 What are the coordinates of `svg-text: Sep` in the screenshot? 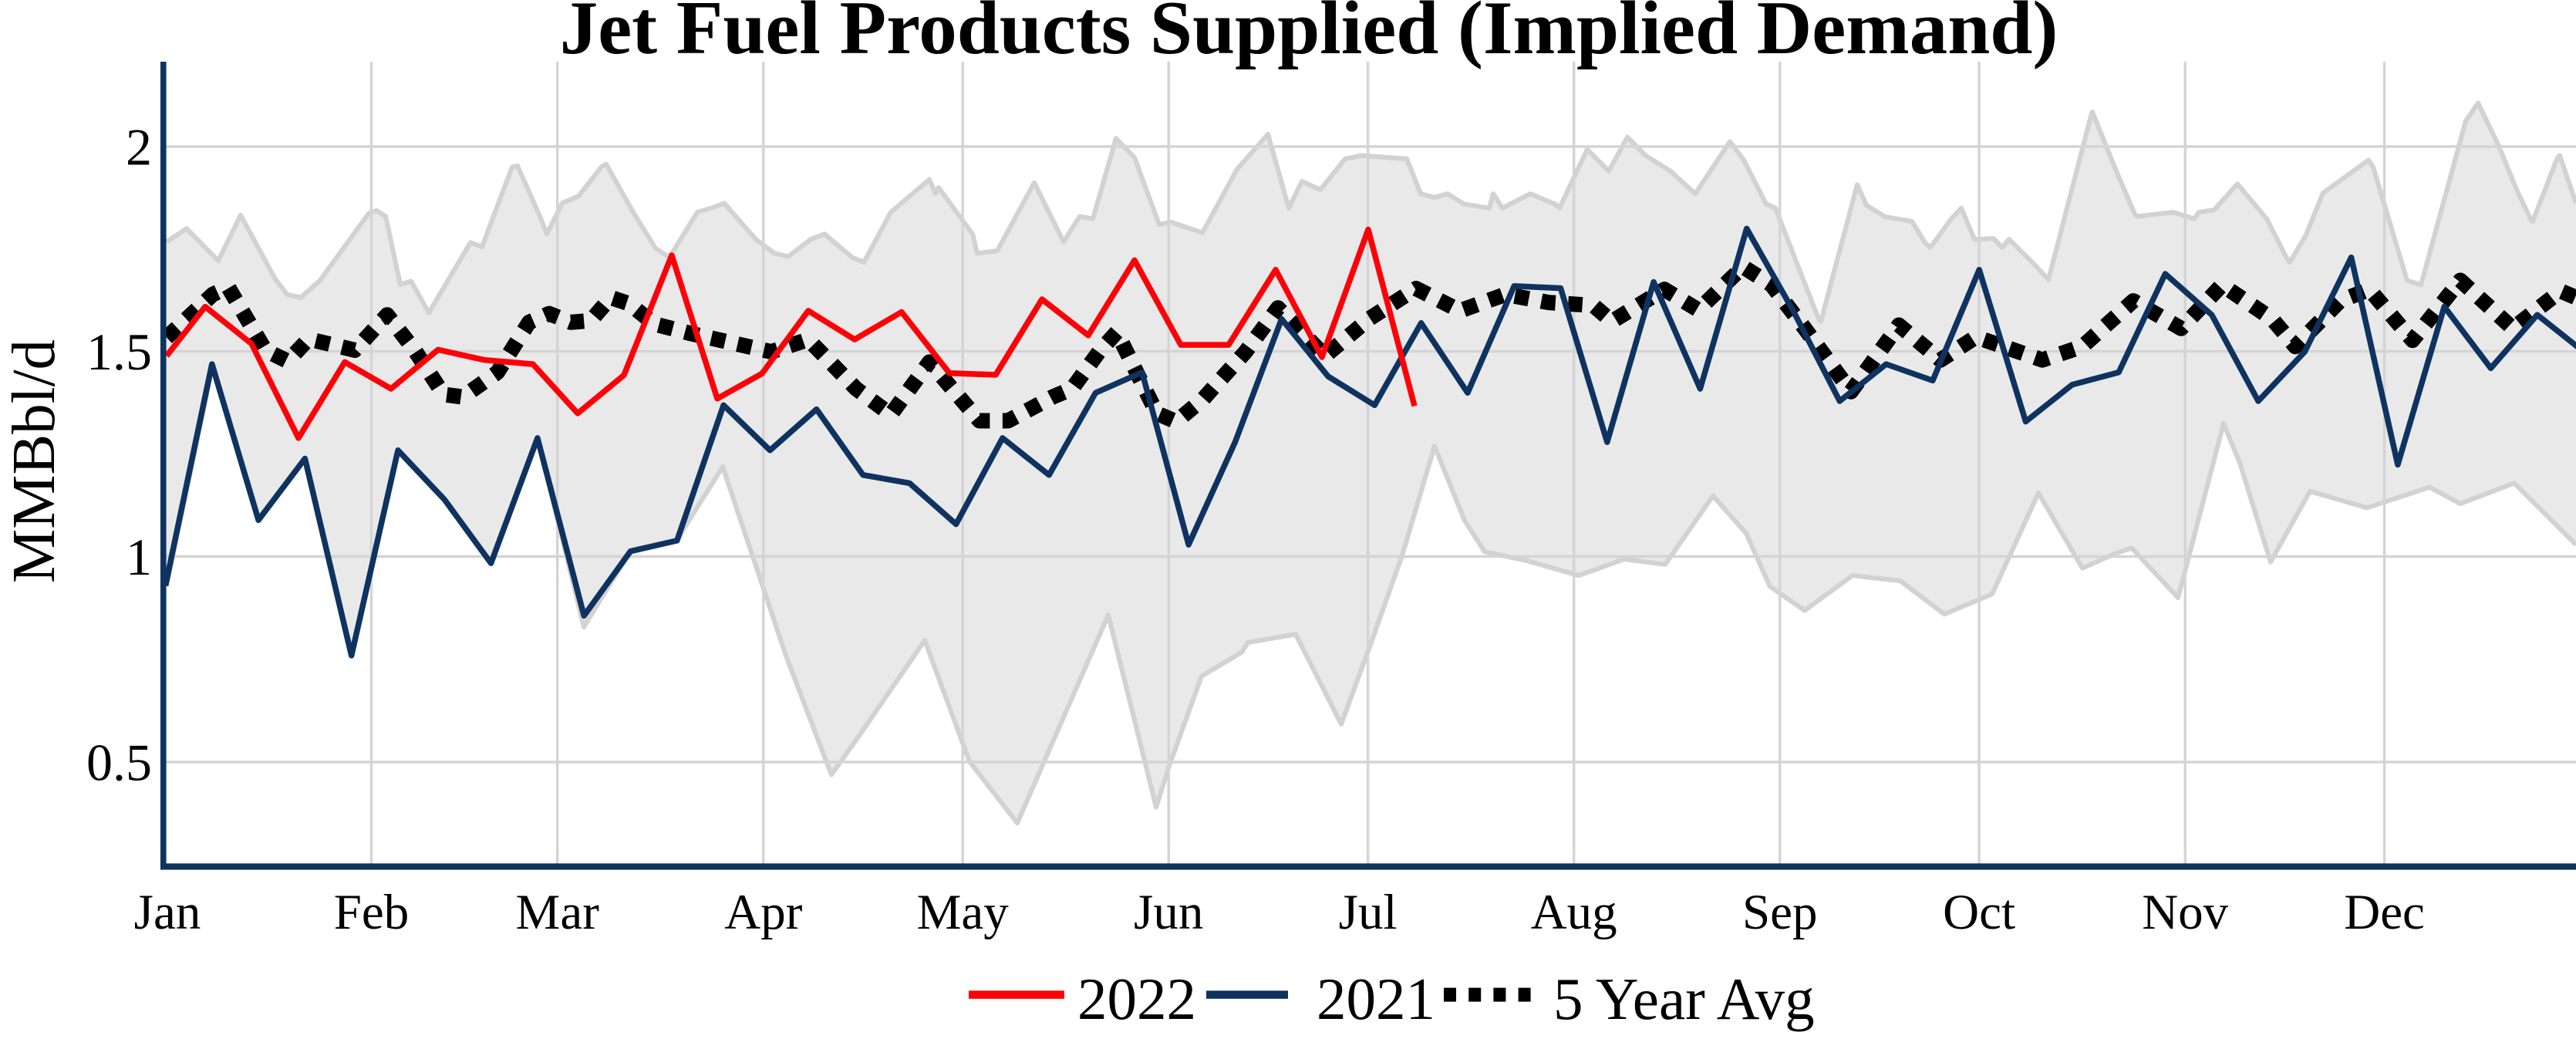 It's located at (1780, 912).